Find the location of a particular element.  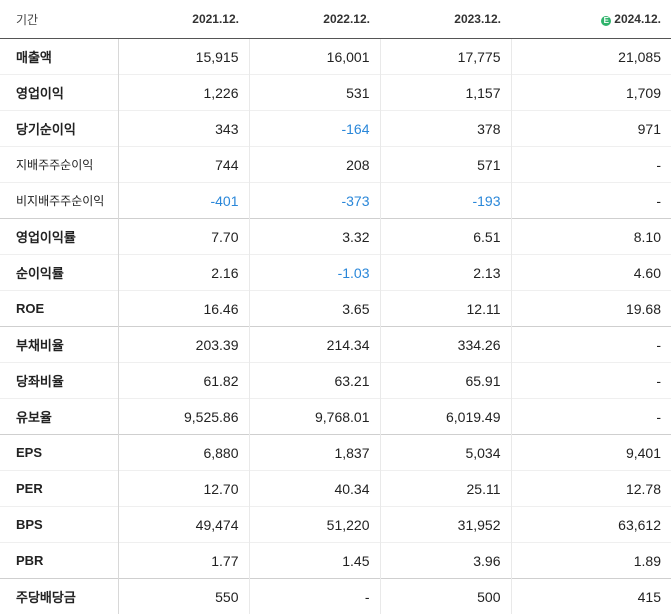

row-value: 208 is located at coordinates (314, 165).